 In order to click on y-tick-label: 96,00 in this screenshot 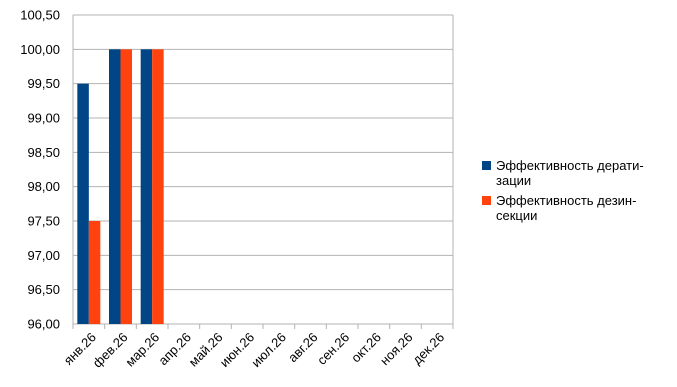, I will do `click(43, 324)`.